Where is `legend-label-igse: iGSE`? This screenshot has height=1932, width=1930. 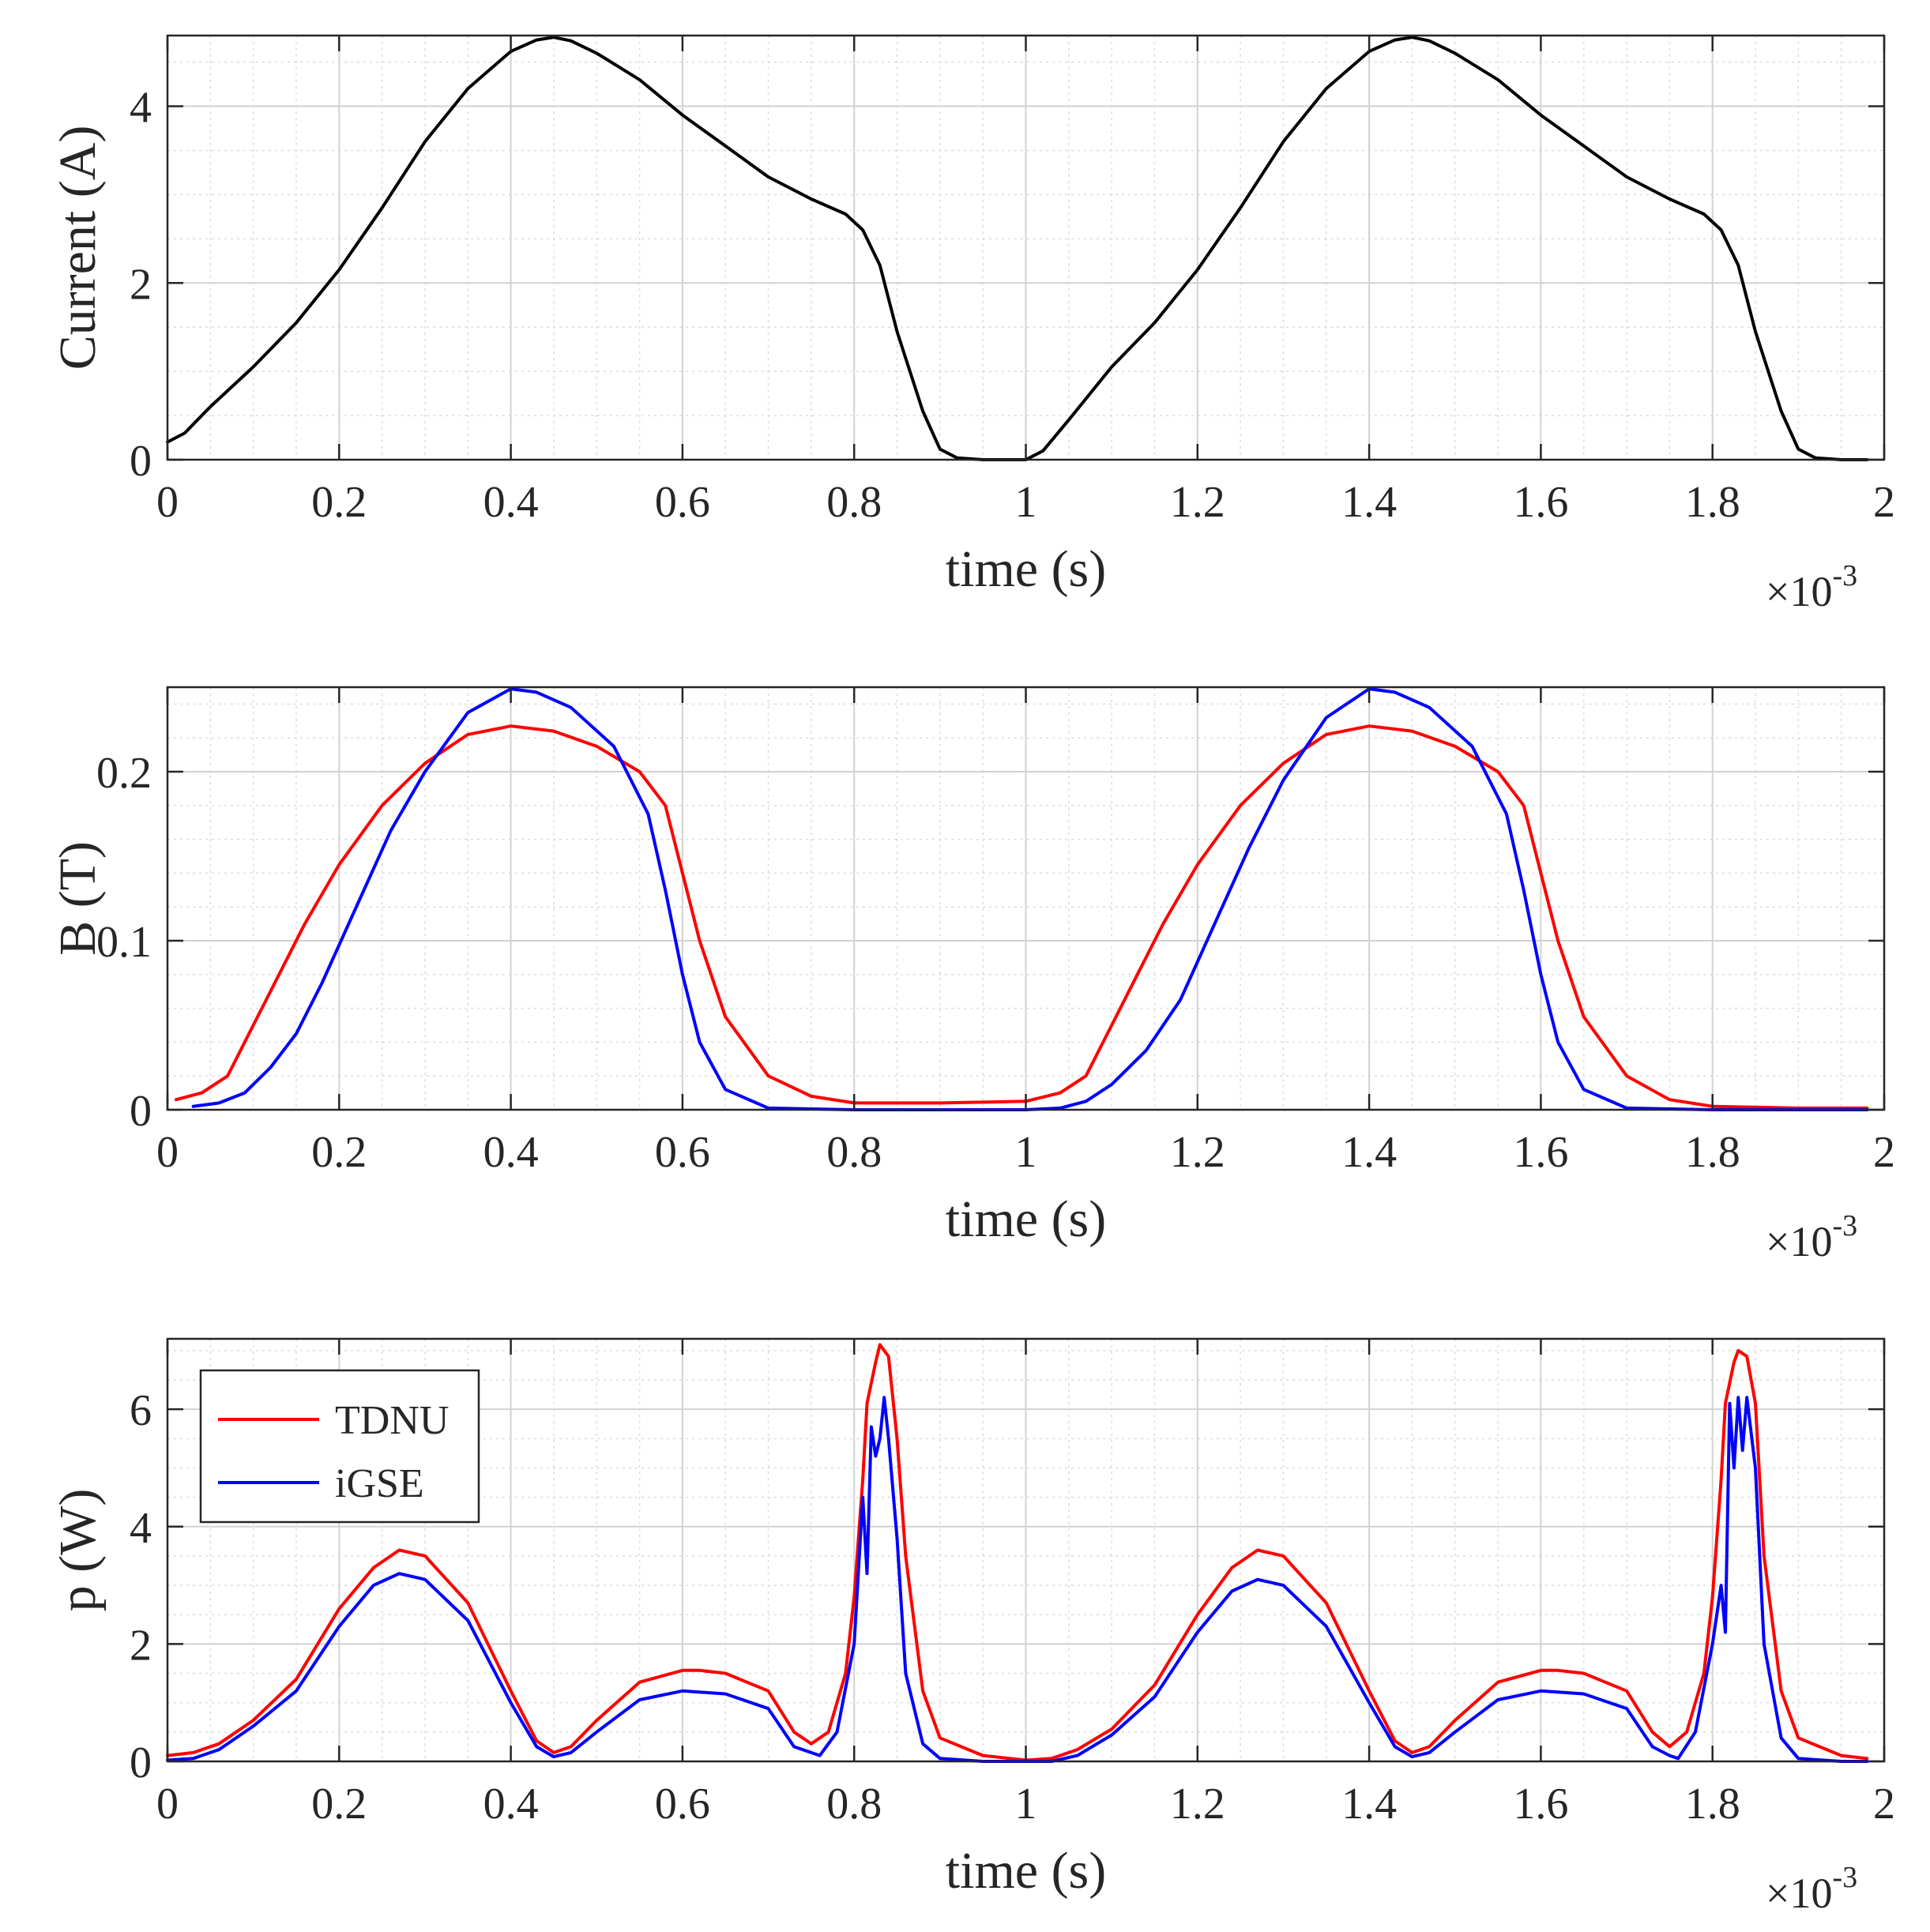
legend-label-igse: iGSE is located at coordinates (379, 1484).